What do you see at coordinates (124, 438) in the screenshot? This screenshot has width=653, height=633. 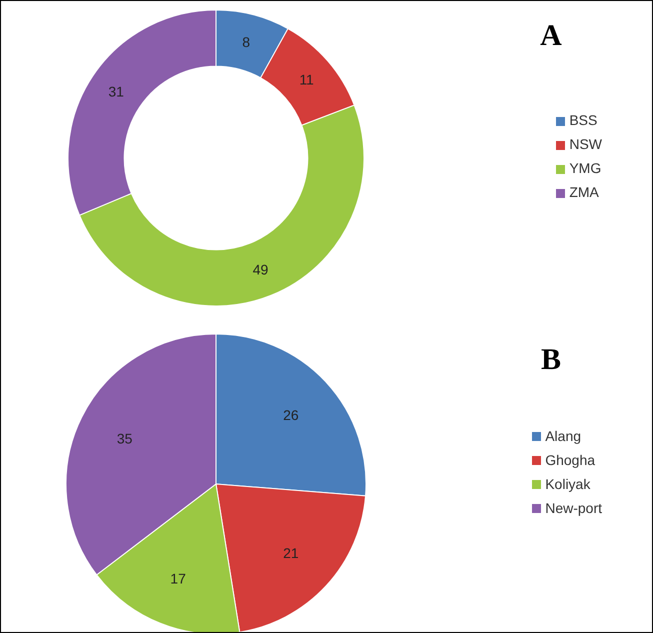 I see `data-label: 35` at bounding box center [124, 438].